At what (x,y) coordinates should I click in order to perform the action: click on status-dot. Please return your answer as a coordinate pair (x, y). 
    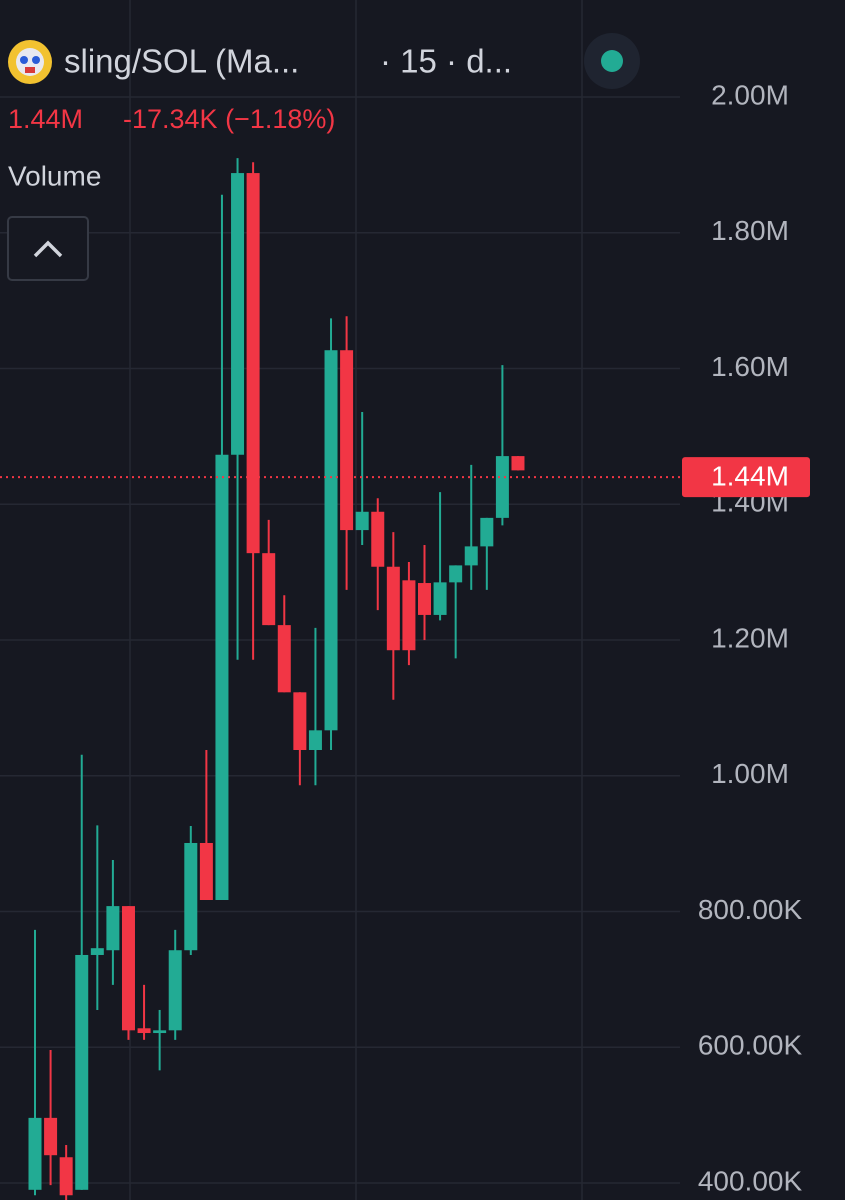
    Looking at the image, I should click on (612, 61).